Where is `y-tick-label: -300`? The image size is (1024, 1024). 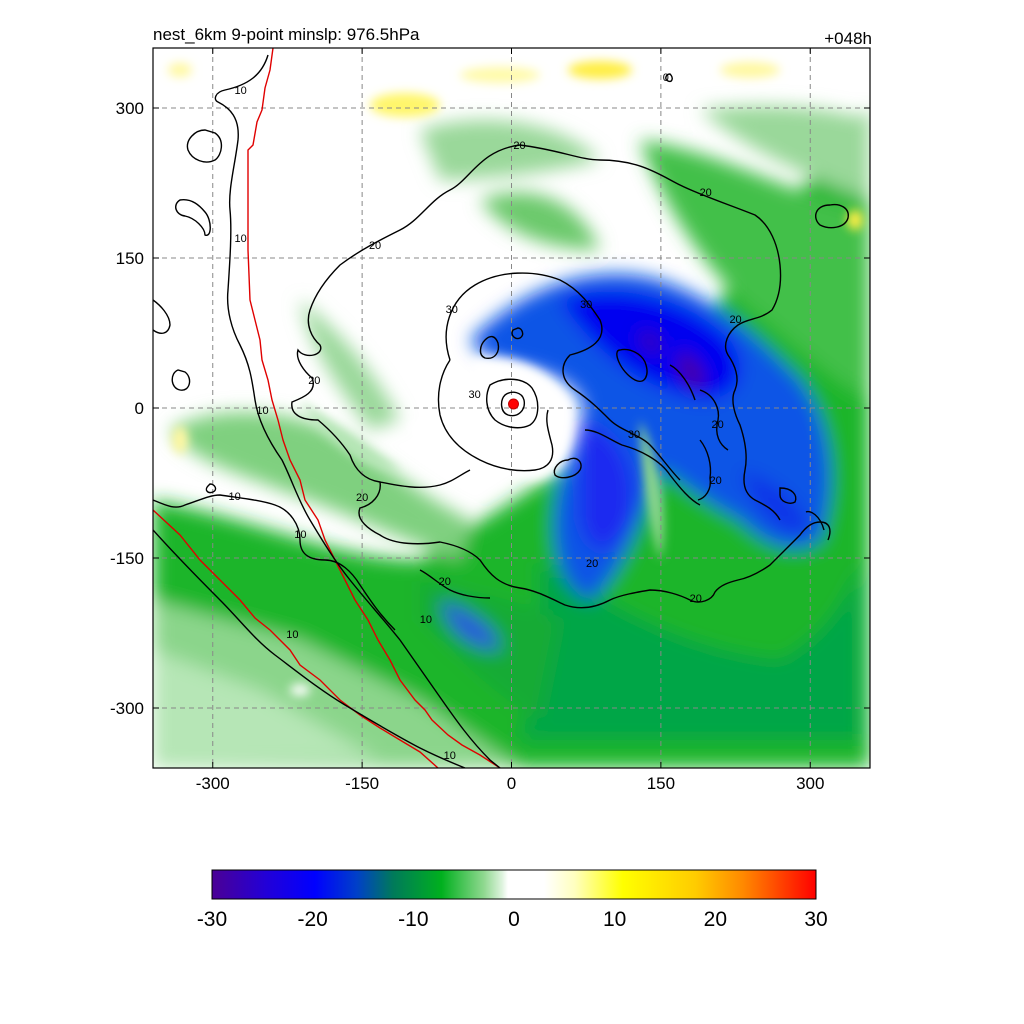
y-tick-label: -300 is located at coordinates (127, 708).